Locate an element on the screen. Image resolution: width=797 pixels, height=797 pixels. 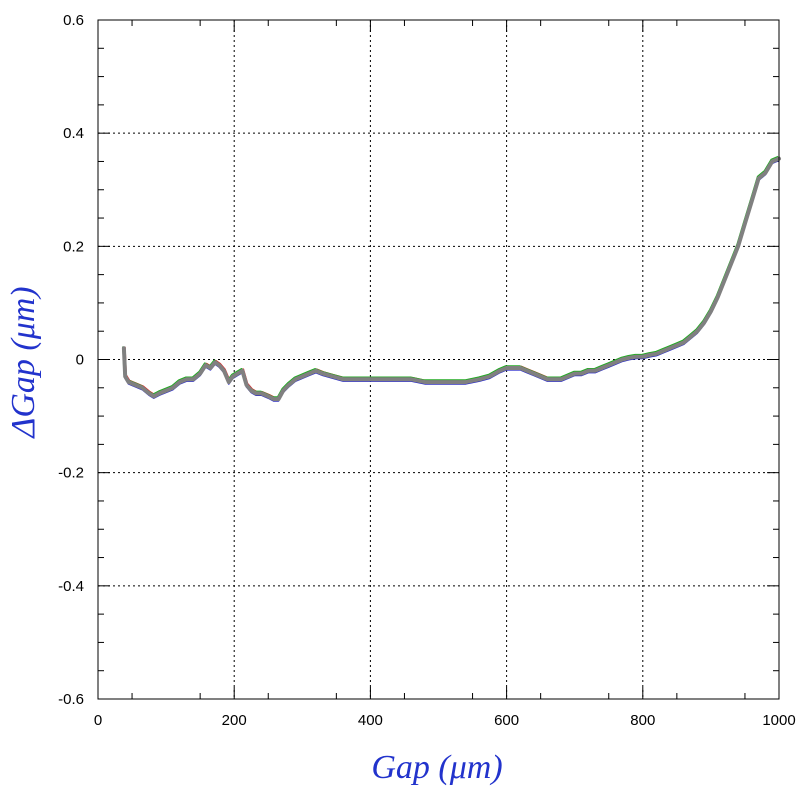
x-axis-title: Gap (μm) is located at coordinates (436, 767).